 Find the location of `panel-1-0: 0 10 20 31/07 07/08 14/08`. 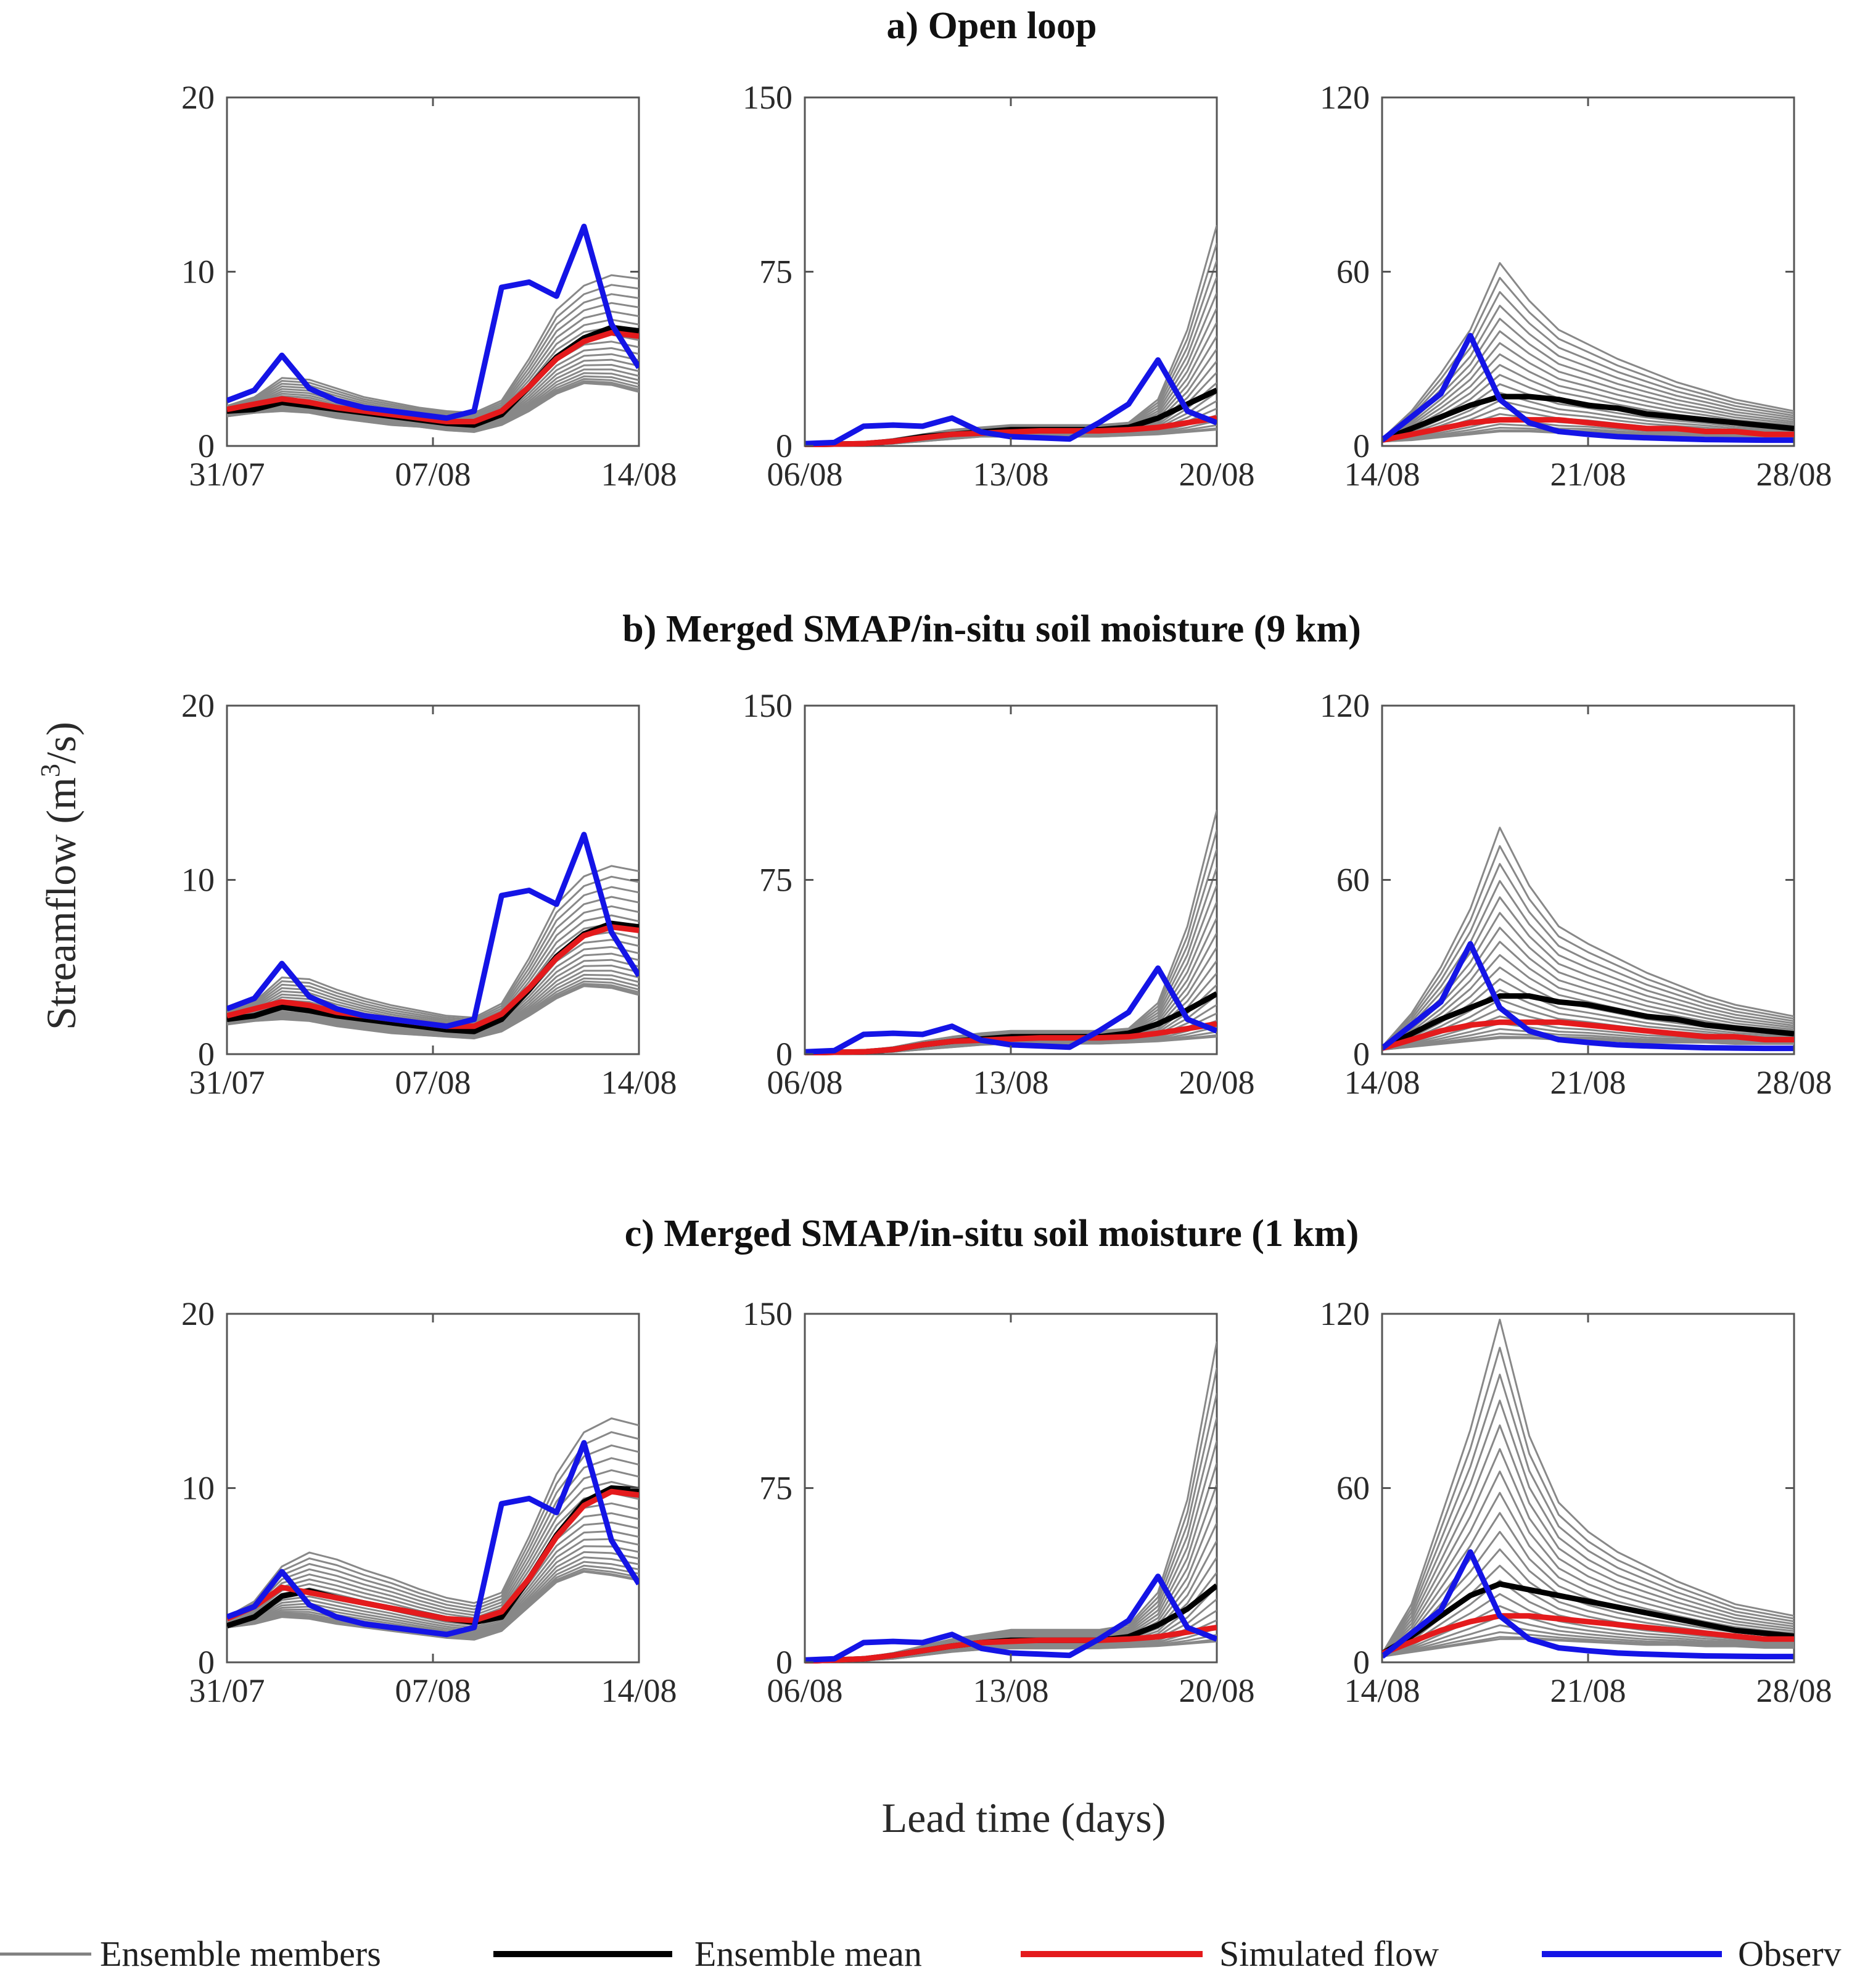

panel-1-0: 0 10 20 31/07 07/08 14/08 is located at coordinates (429, 894).